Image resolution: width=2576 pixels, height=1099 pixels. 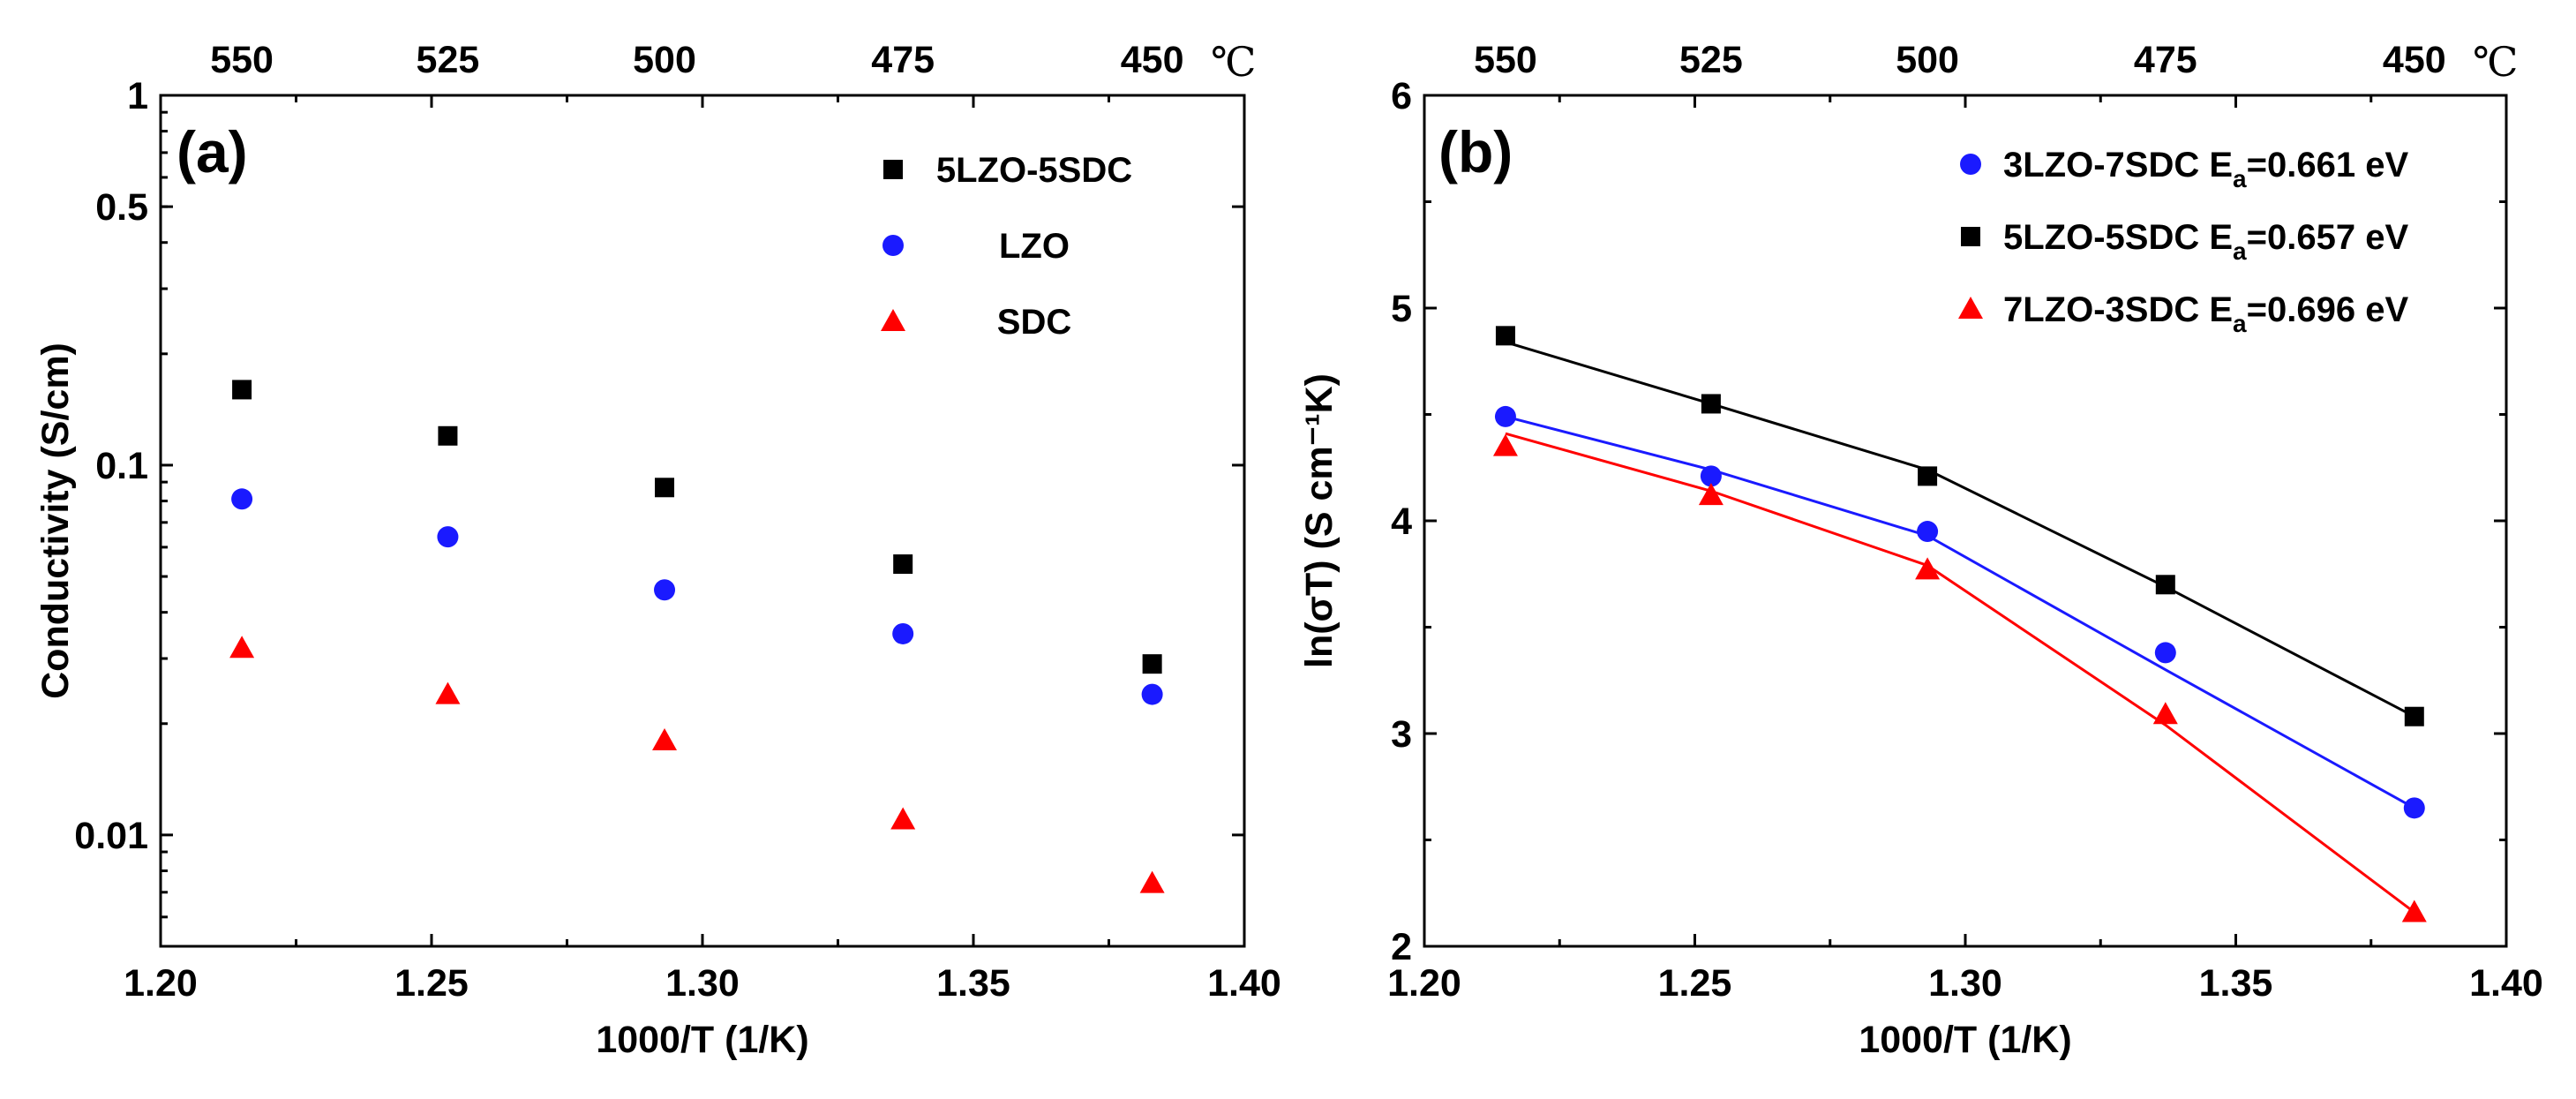 I want to click on y-tick-label: 3, so click(x=1401, y=734).